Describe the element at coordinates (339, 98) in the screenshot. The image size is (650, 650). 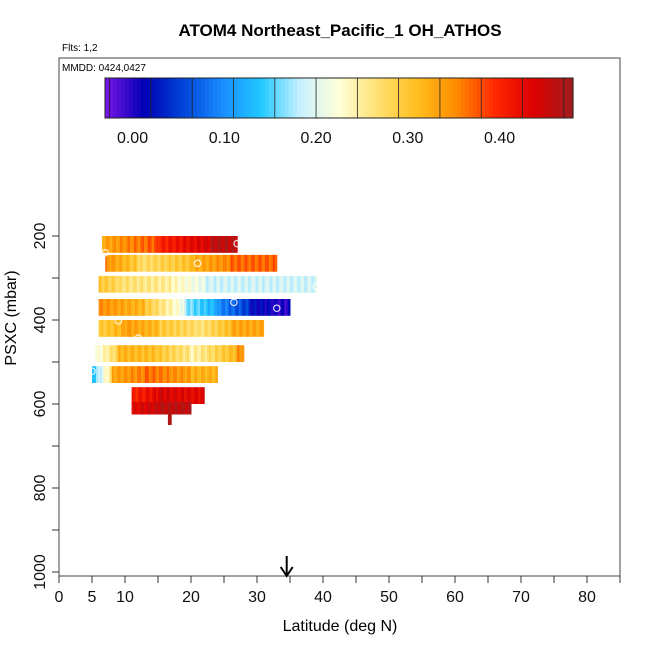
I see `colorbar` at that location.